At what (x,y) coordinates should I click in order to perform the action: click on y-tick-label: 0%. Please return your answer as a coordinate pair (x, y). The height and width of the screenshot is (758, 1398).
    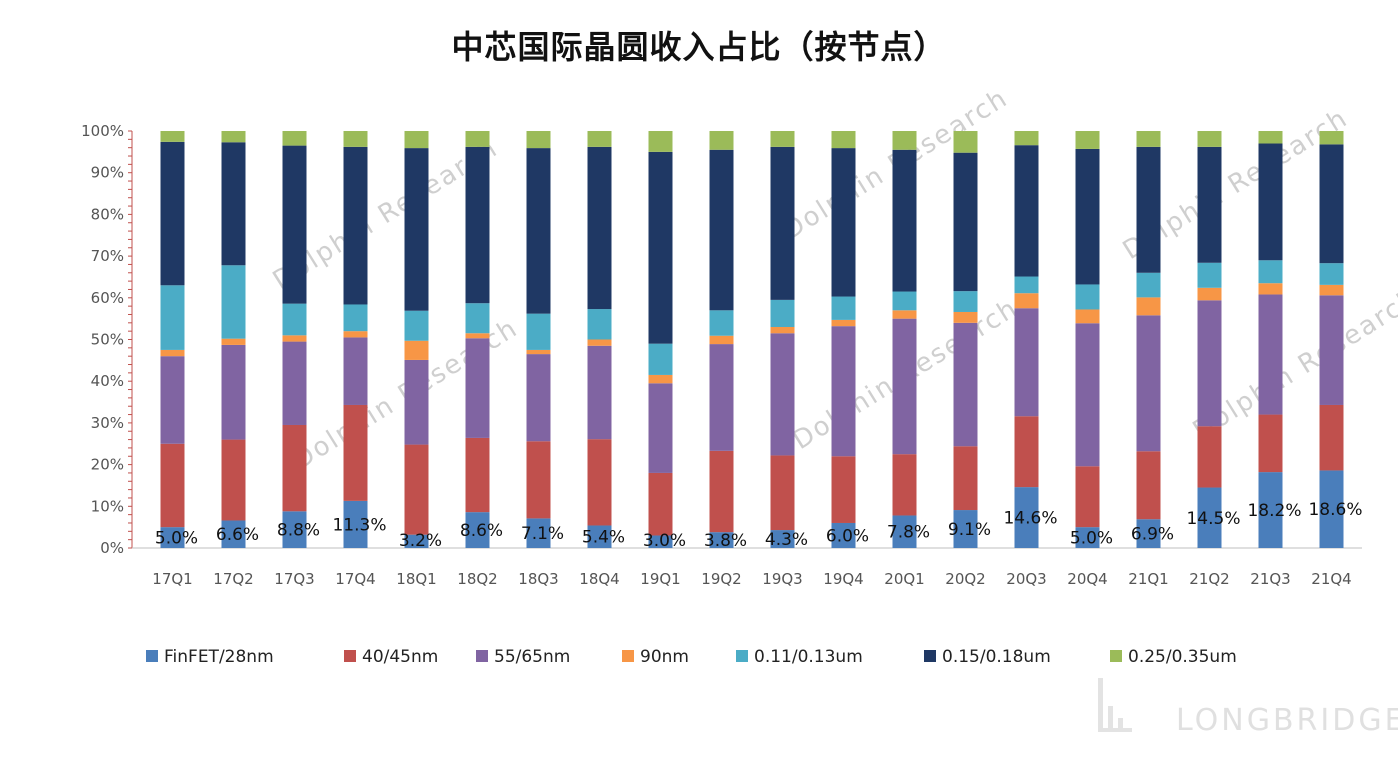
    Looking at the image, I should click on (112, 548).